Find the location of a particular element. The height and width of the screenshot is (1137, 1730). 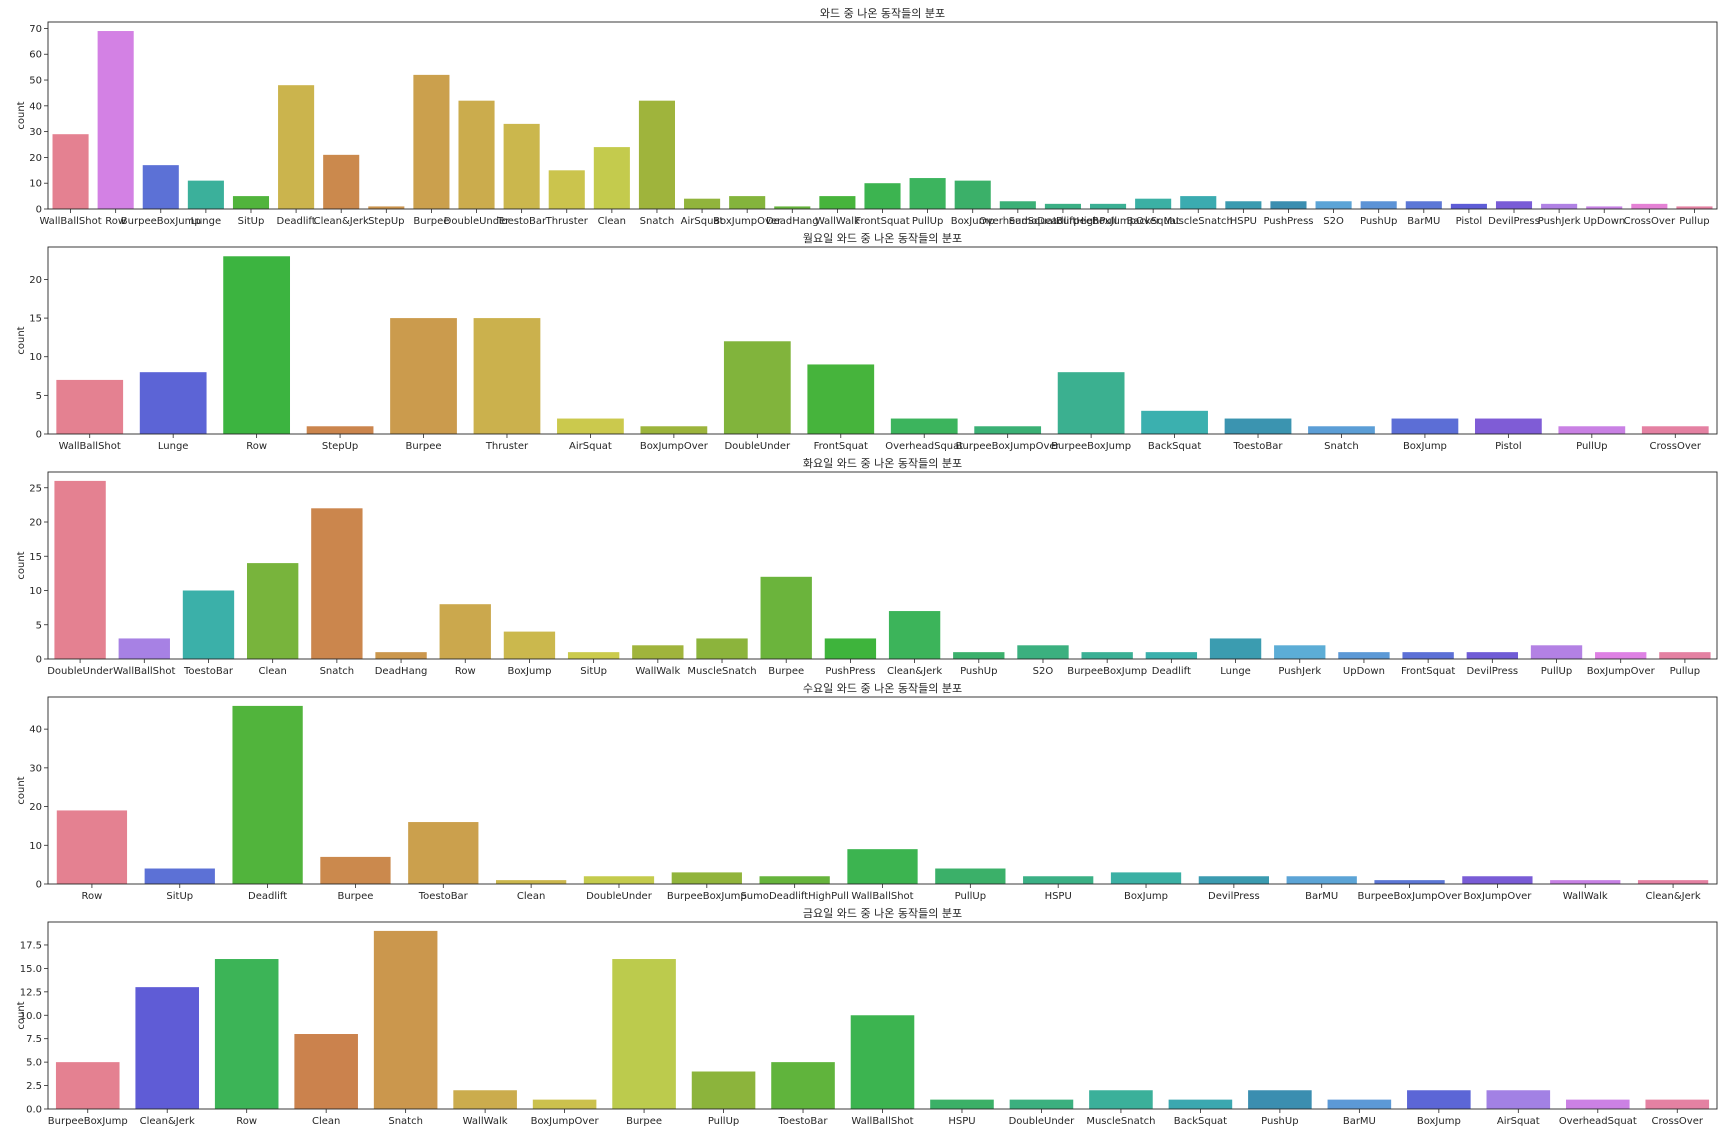

x-tick-label: PullUp is located at coordinates (1591, 446).